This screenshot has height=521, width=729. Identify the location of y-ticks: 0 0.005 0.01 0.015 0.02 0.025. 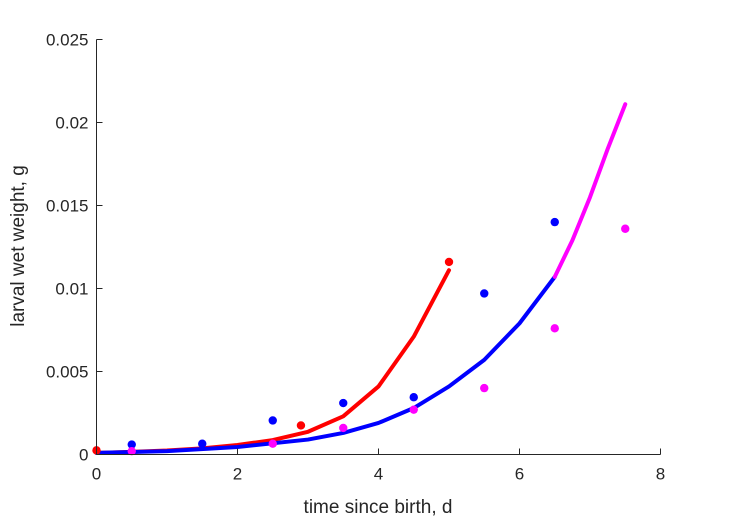
(74, 248).